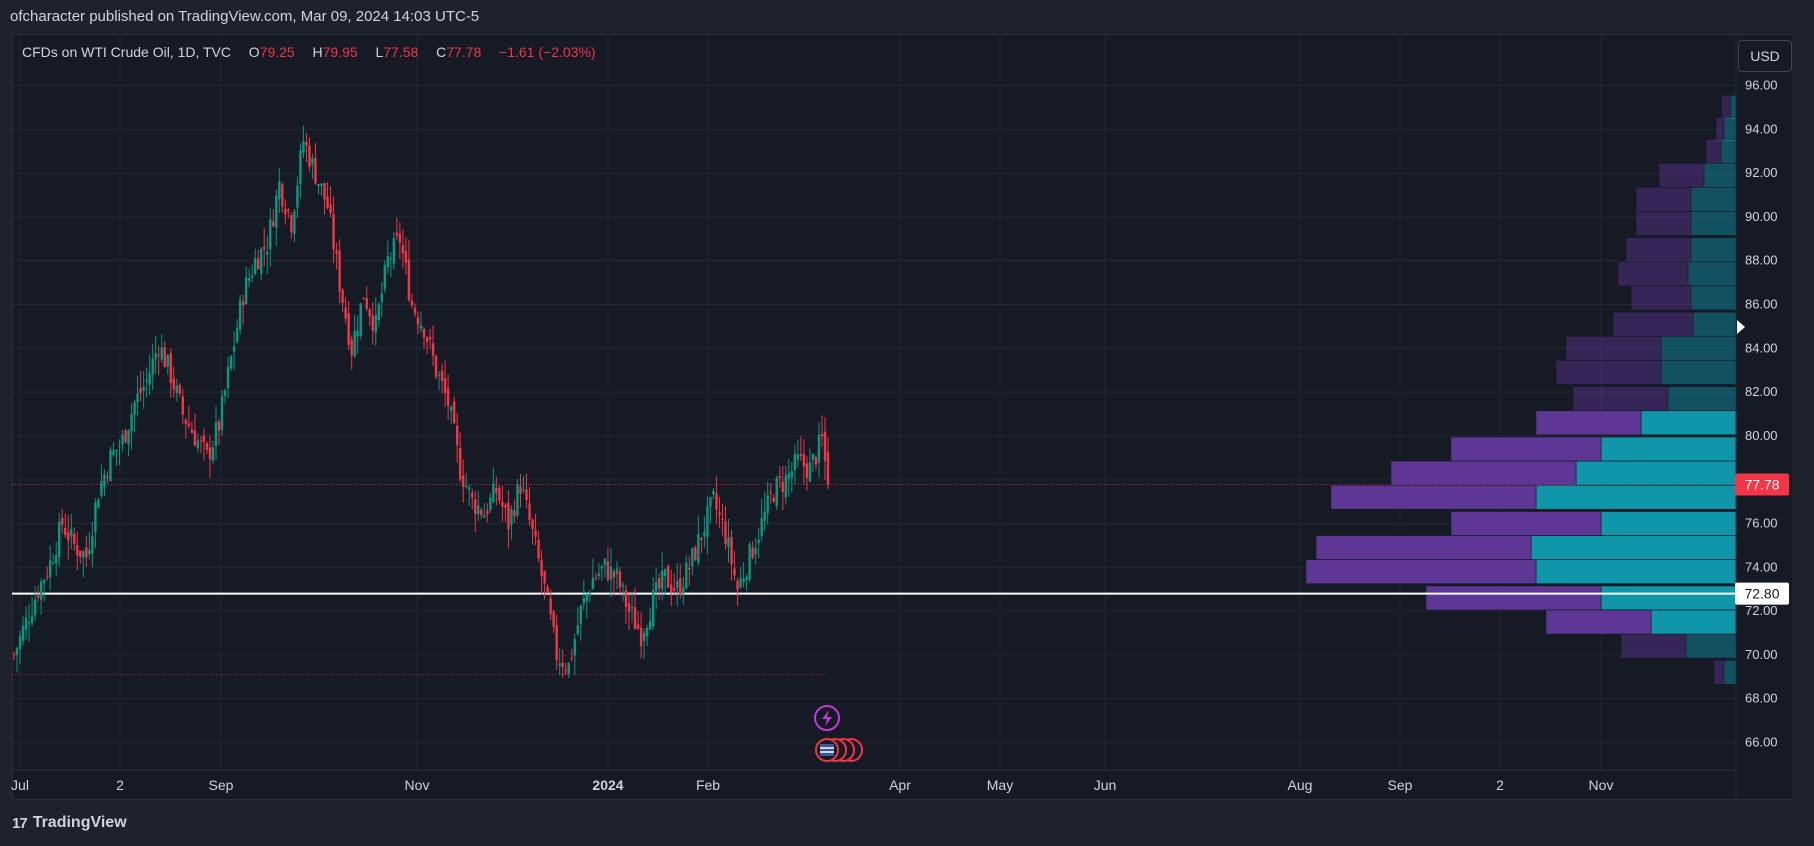  Describe the element at coordinates (69, 823) in the screenshot. I see `tradingview-logo: 17 TradingView` at that location.